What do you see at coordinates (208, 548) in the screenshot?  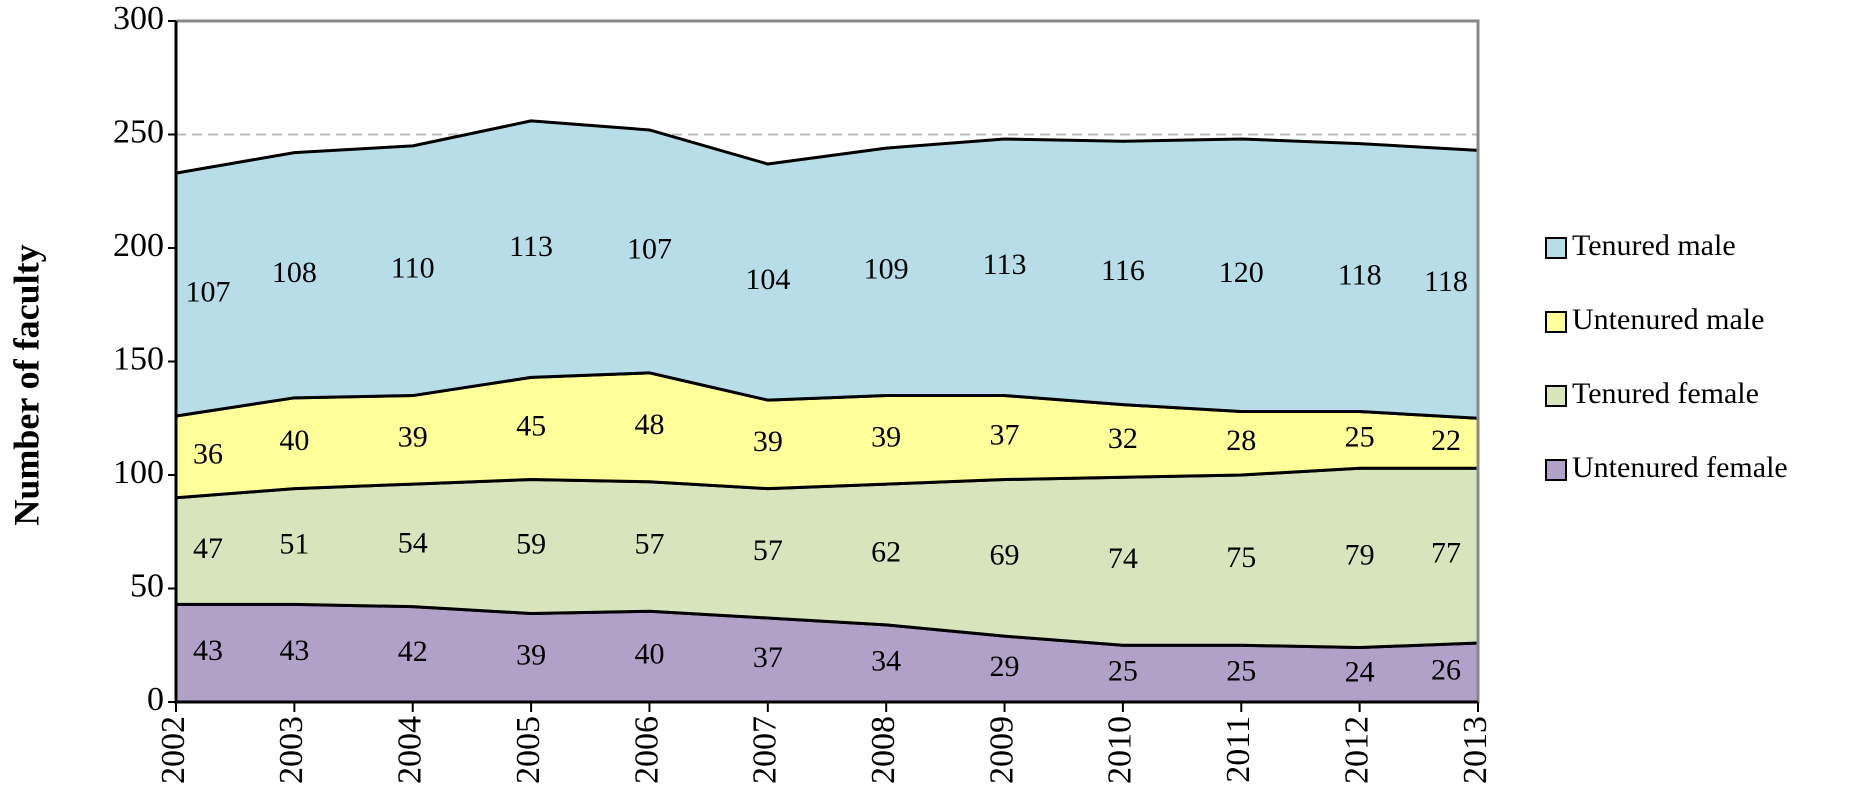 I see `data-label: 47` at bounding box center [208, 548].